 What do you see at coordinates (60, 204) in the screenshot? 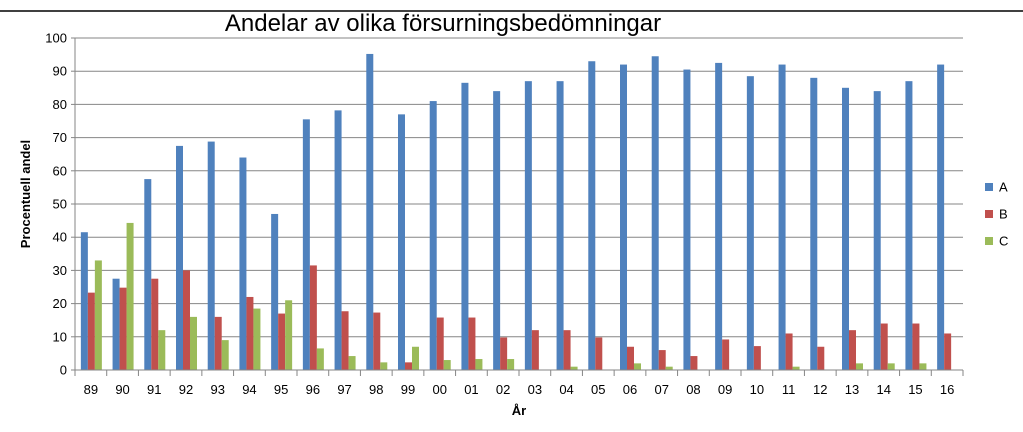
I see `y-tick-label: 50` at bounding box center [60, 204].